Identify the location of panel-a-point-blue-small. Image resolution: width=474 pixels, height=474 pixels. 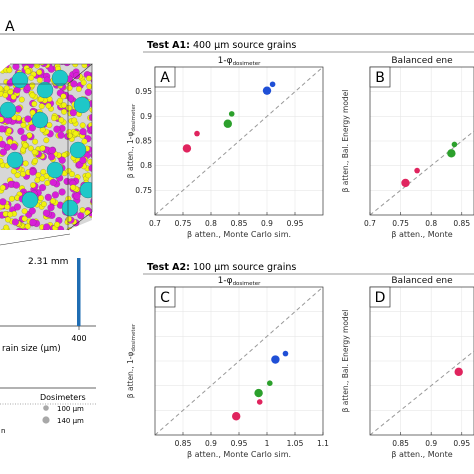
(272, 84).